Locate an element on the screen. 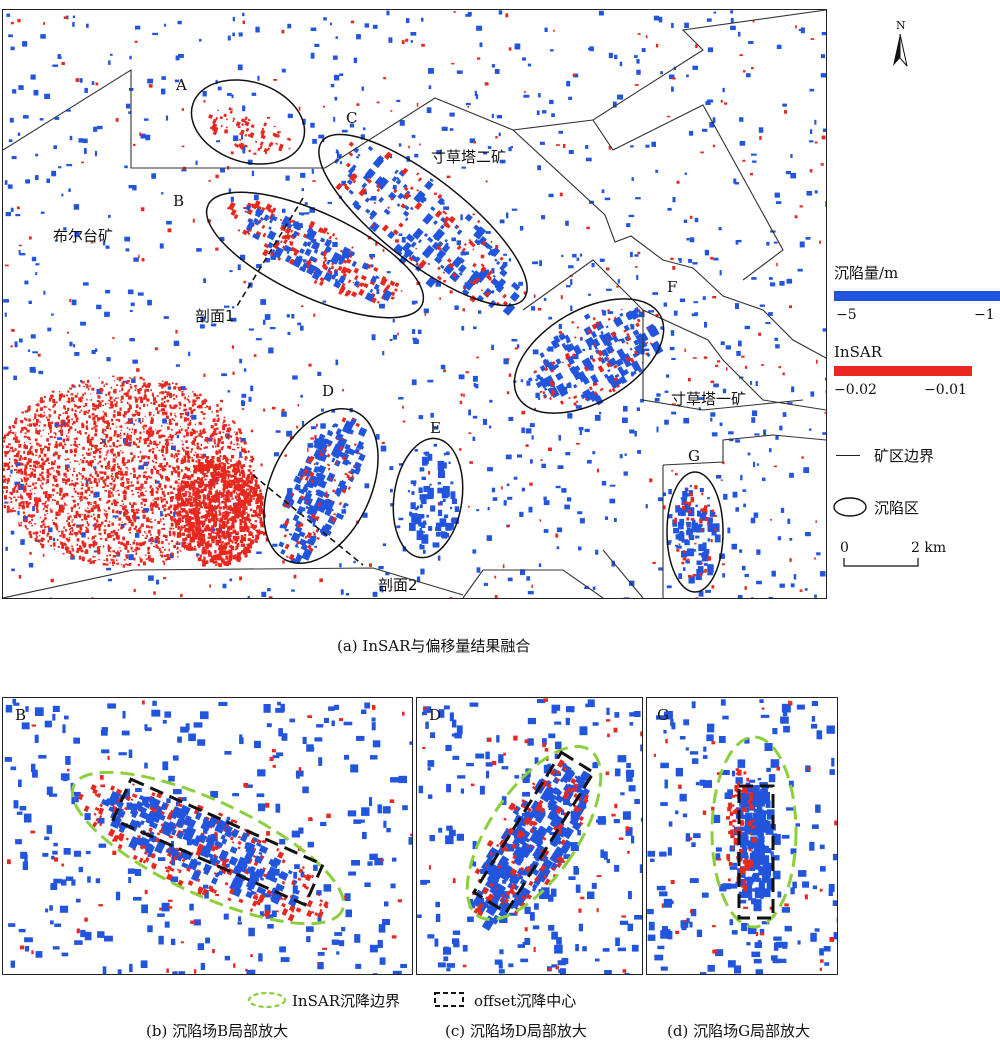  legend-black-swatch is located at coordinates (449, 999).